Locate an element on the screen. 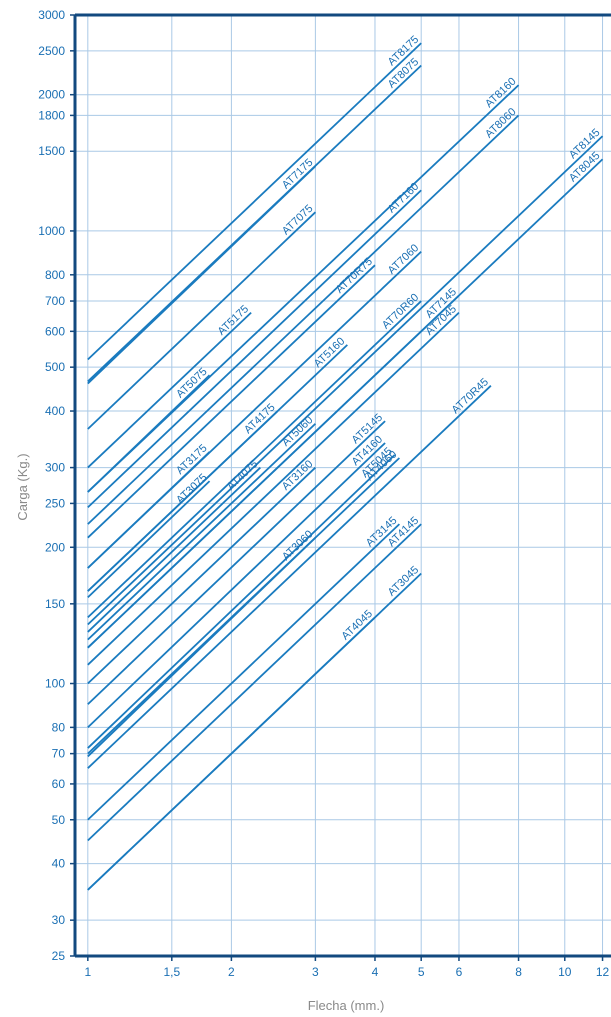 This screenshot has width=611, height=1017. x-tick-label: 1 is located at coordinates (87, 972).